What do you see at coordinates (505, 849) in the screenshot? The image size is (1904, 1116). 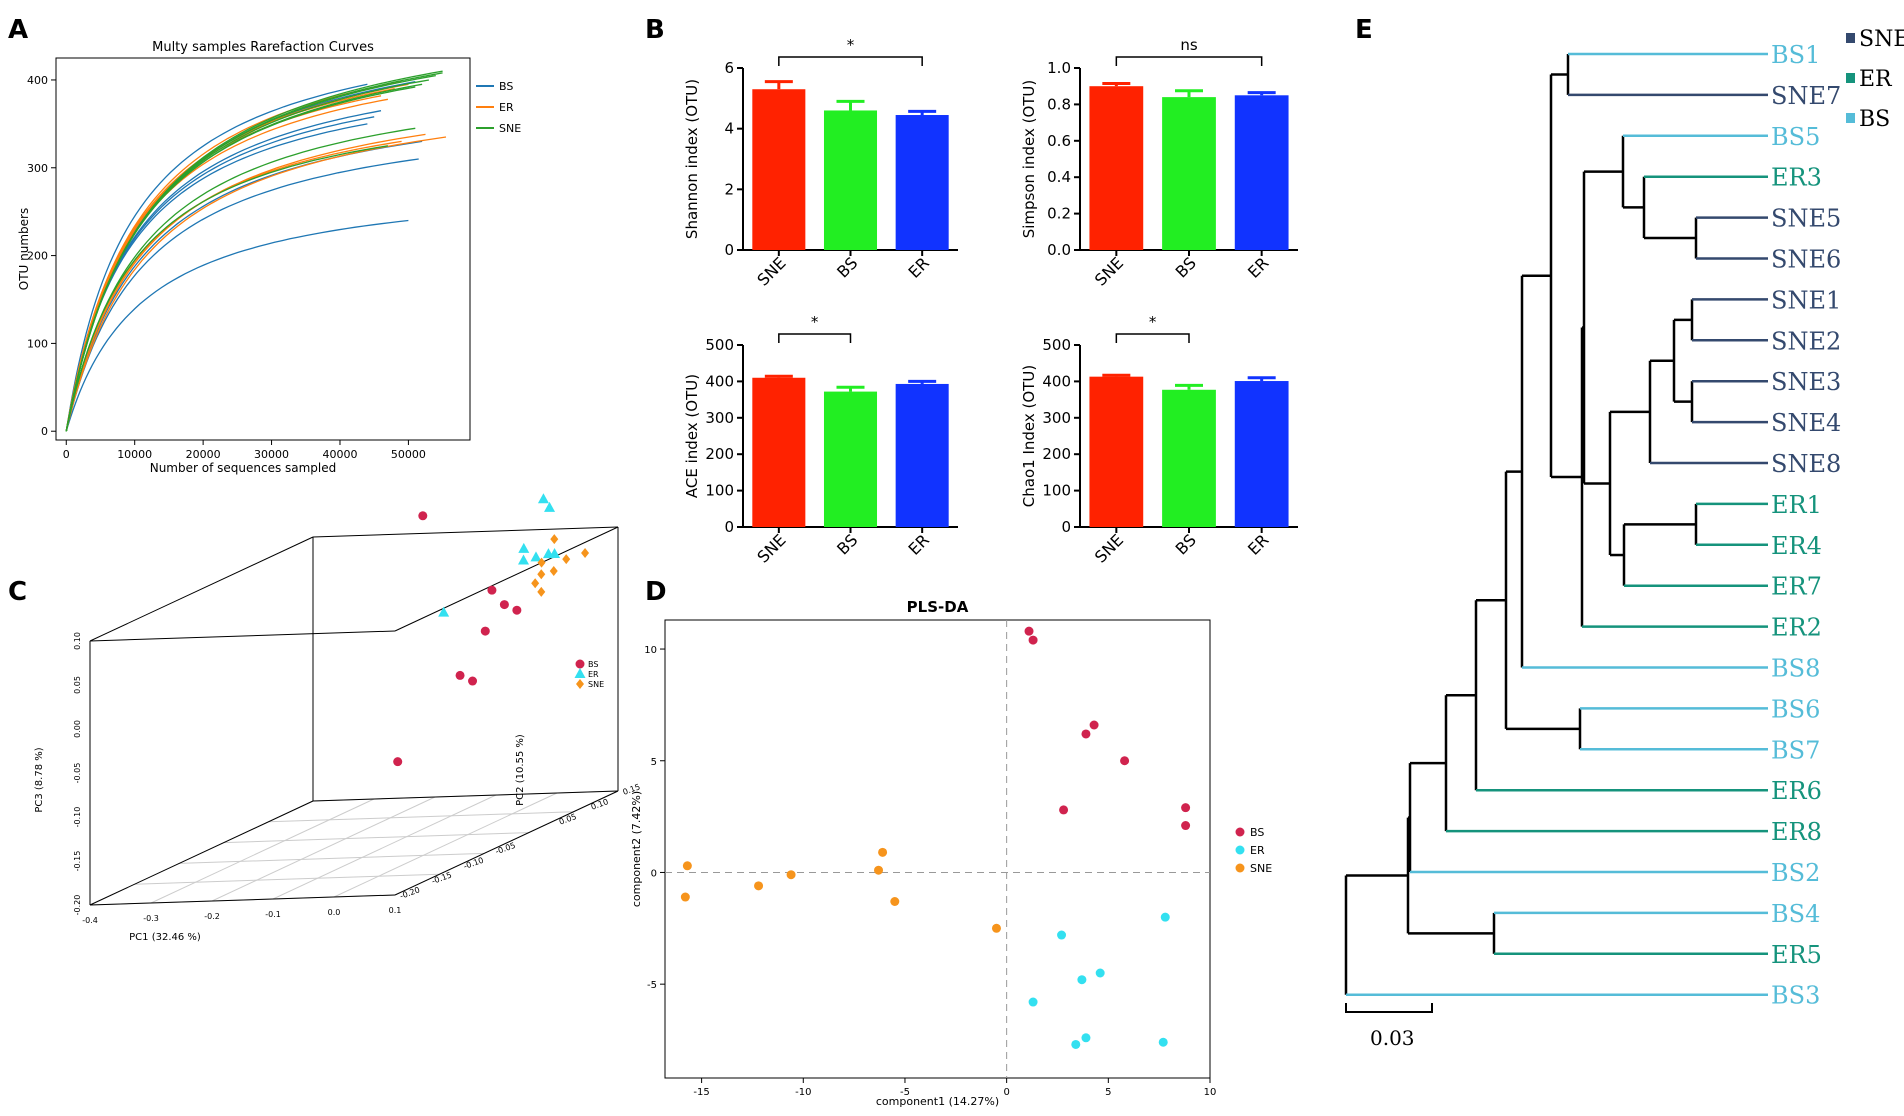 I see `y-tick-label: -0.05` at bounding box center [505, 849].